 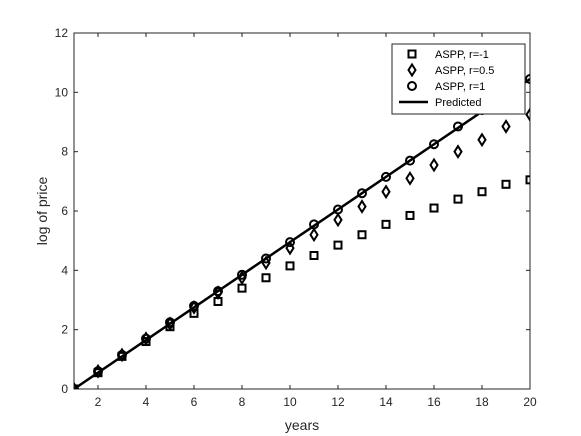 What do you see at coordinates (412, 54) in the screenshot?
I see `legend-marker-square` at bounding box center [412, 54].